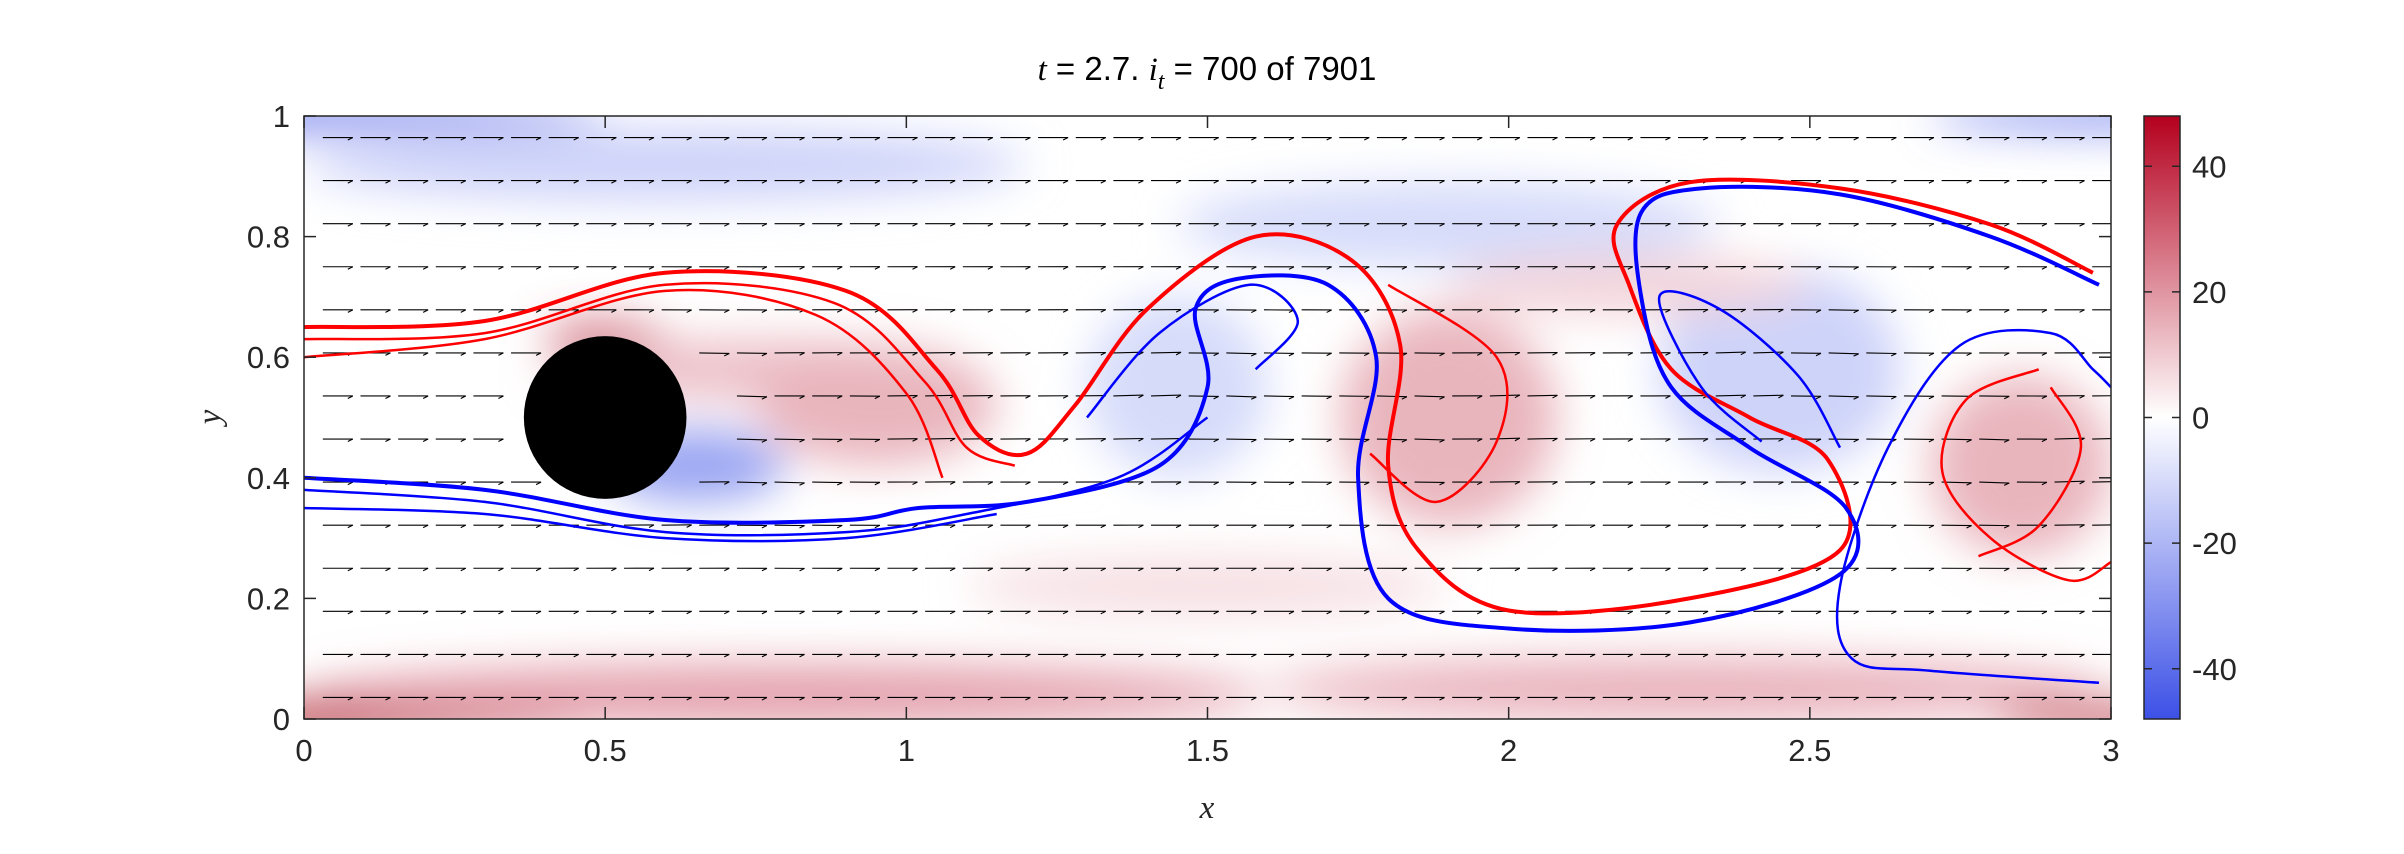 This screenshot has height=854, width=2404. I want to click on colorbar-ticks: -40 -20 0 20 40, so click(2190, 418).